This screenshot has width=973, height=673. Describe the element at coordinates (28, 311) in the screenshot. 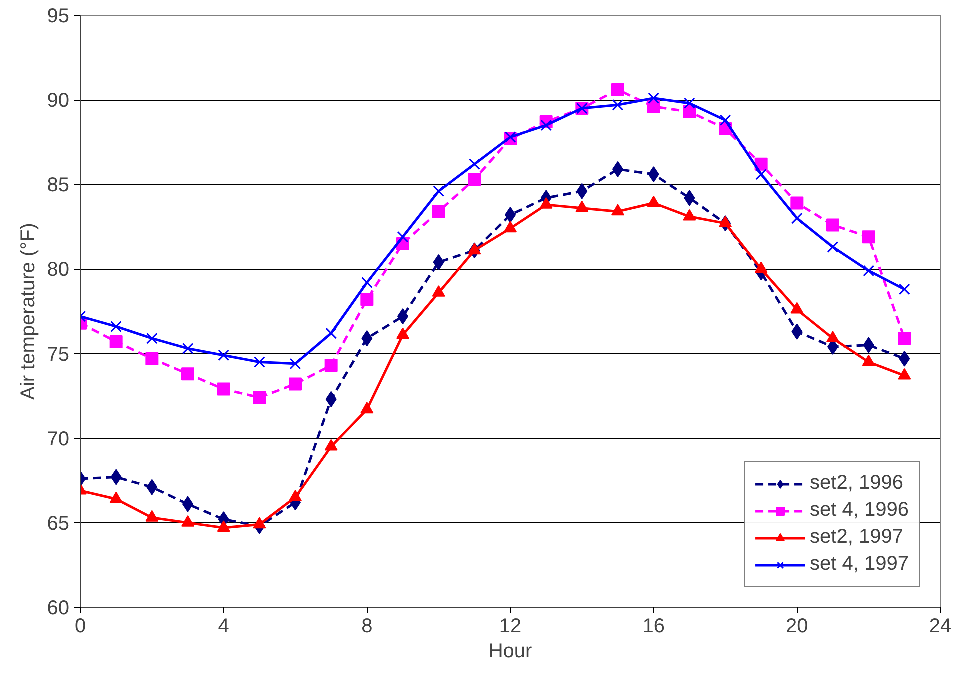

I see `y-axis-title: Air temperature (°F)` at that location.